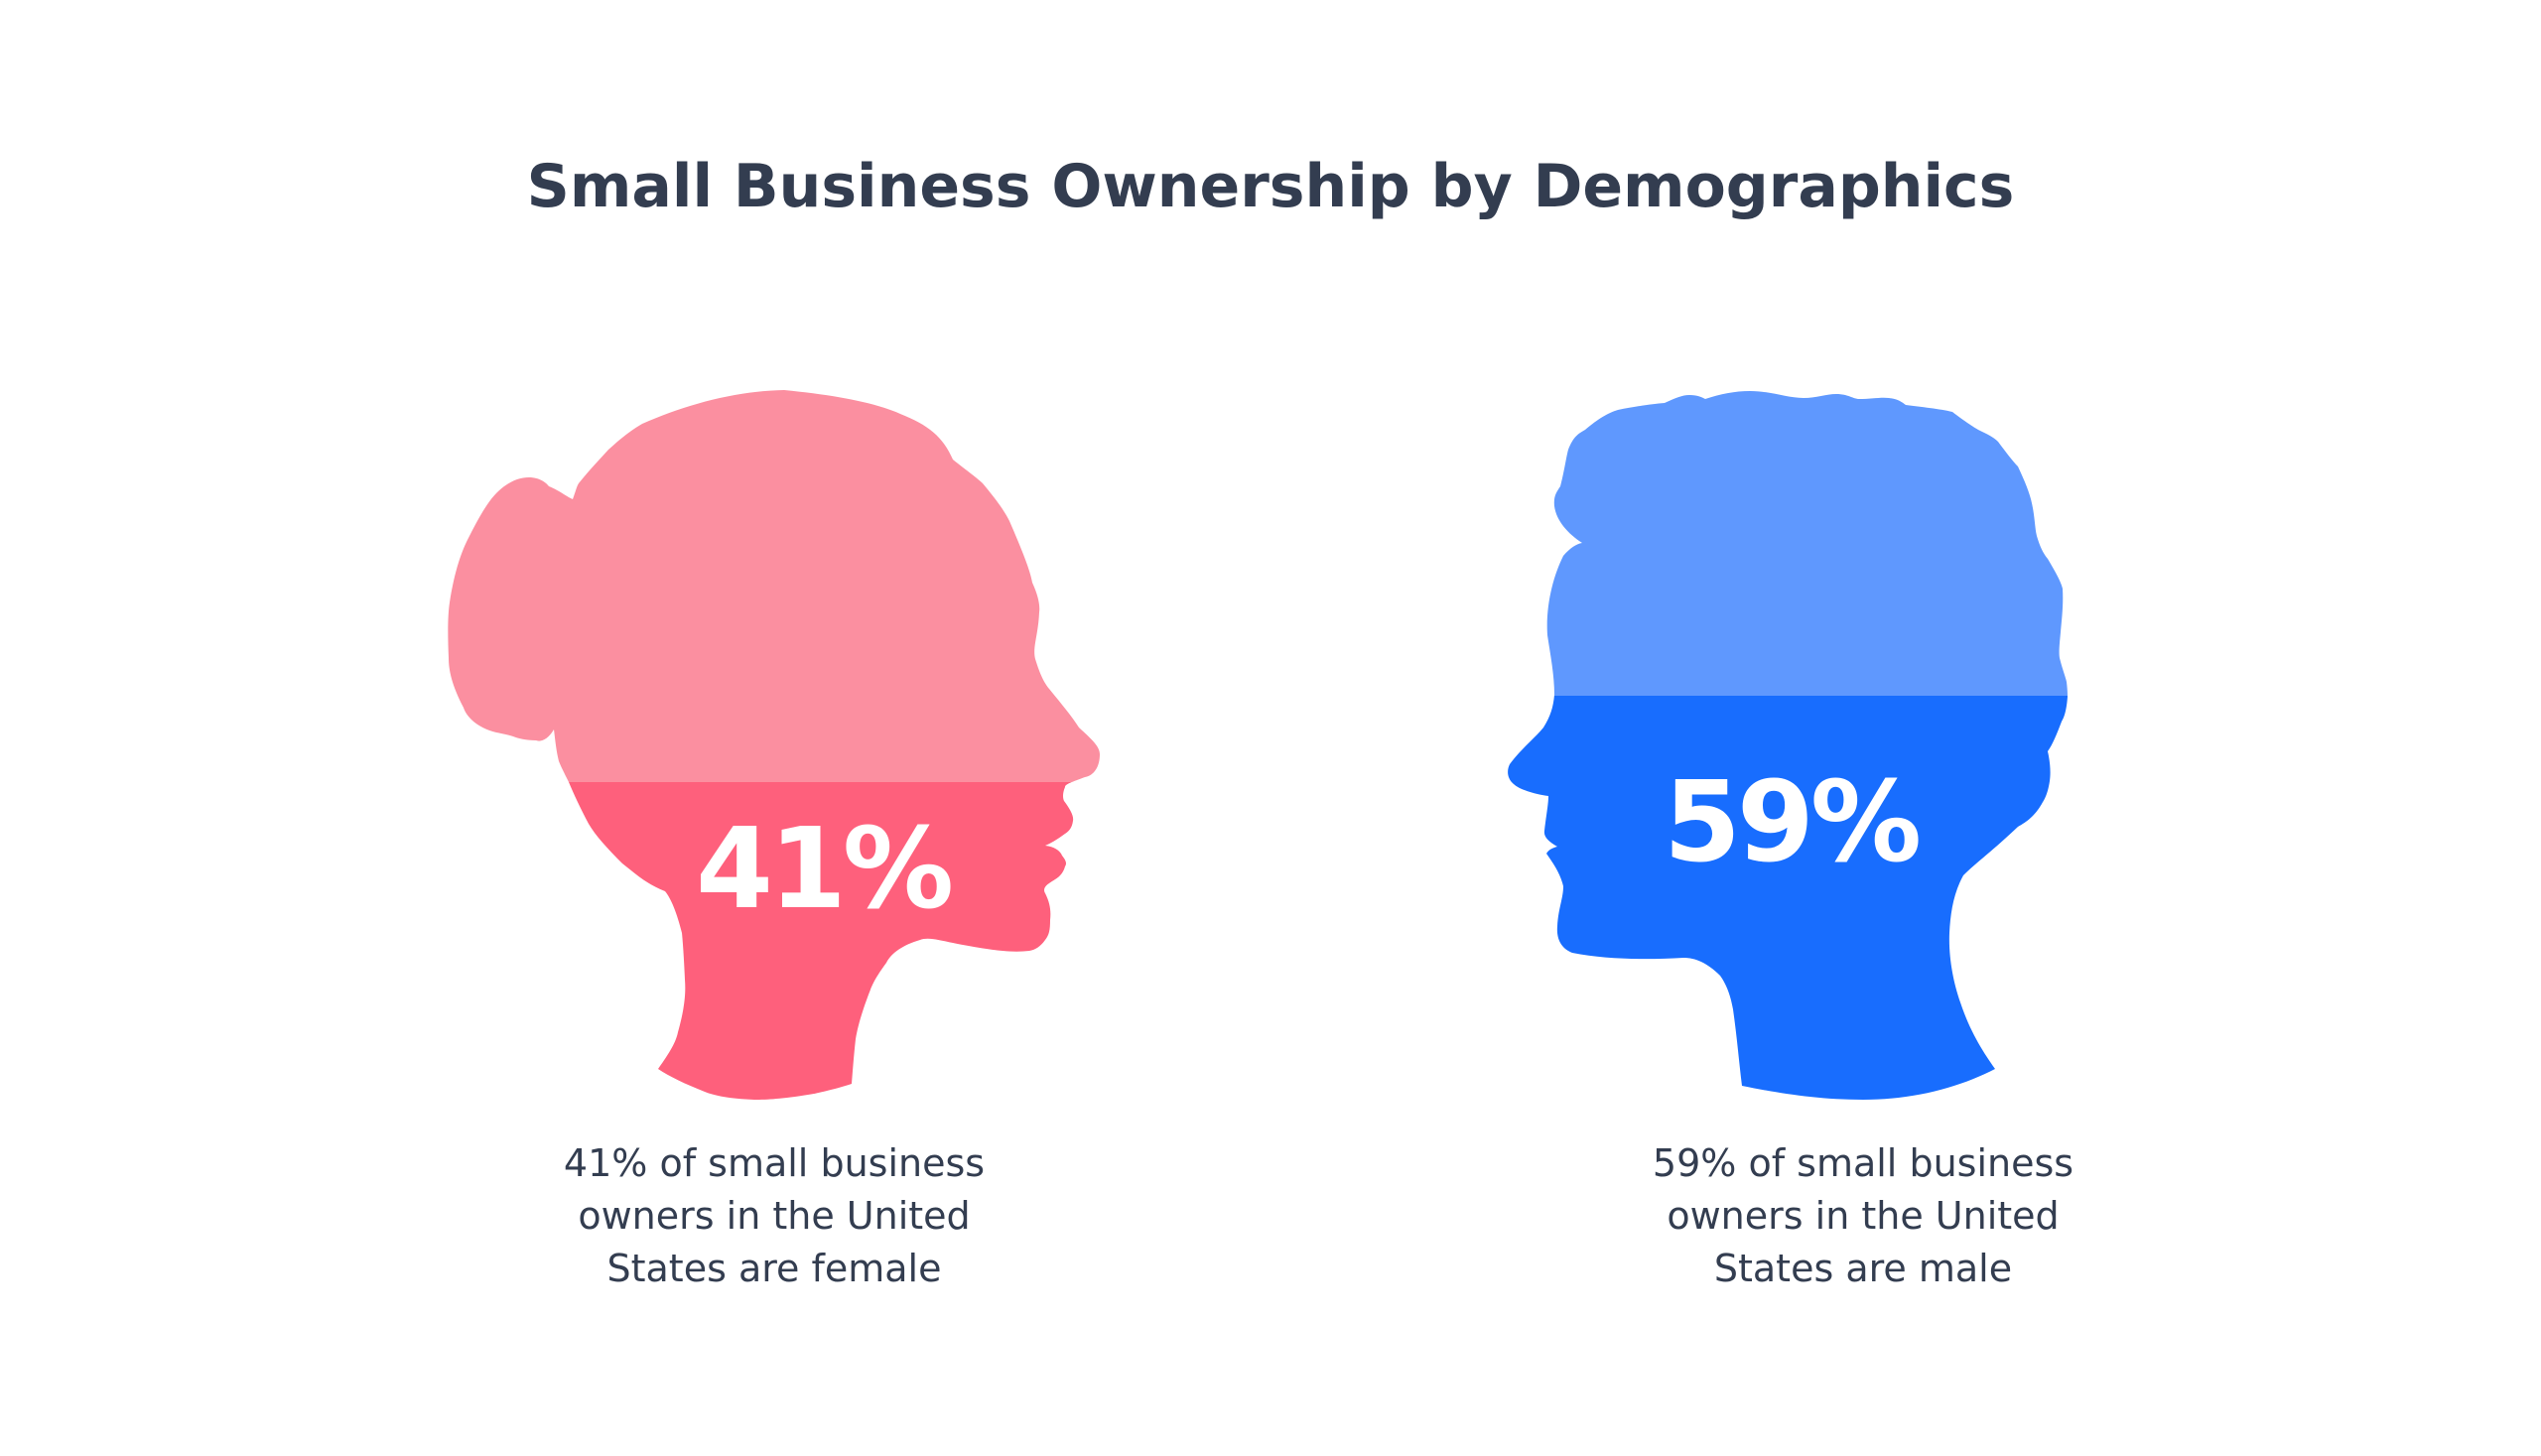 The width and height of the screenshot is (2541, 1456). Describe the element at coordinates (774, 1163) in the screenshot. I see `caption-line: 41% of small business` at that location.